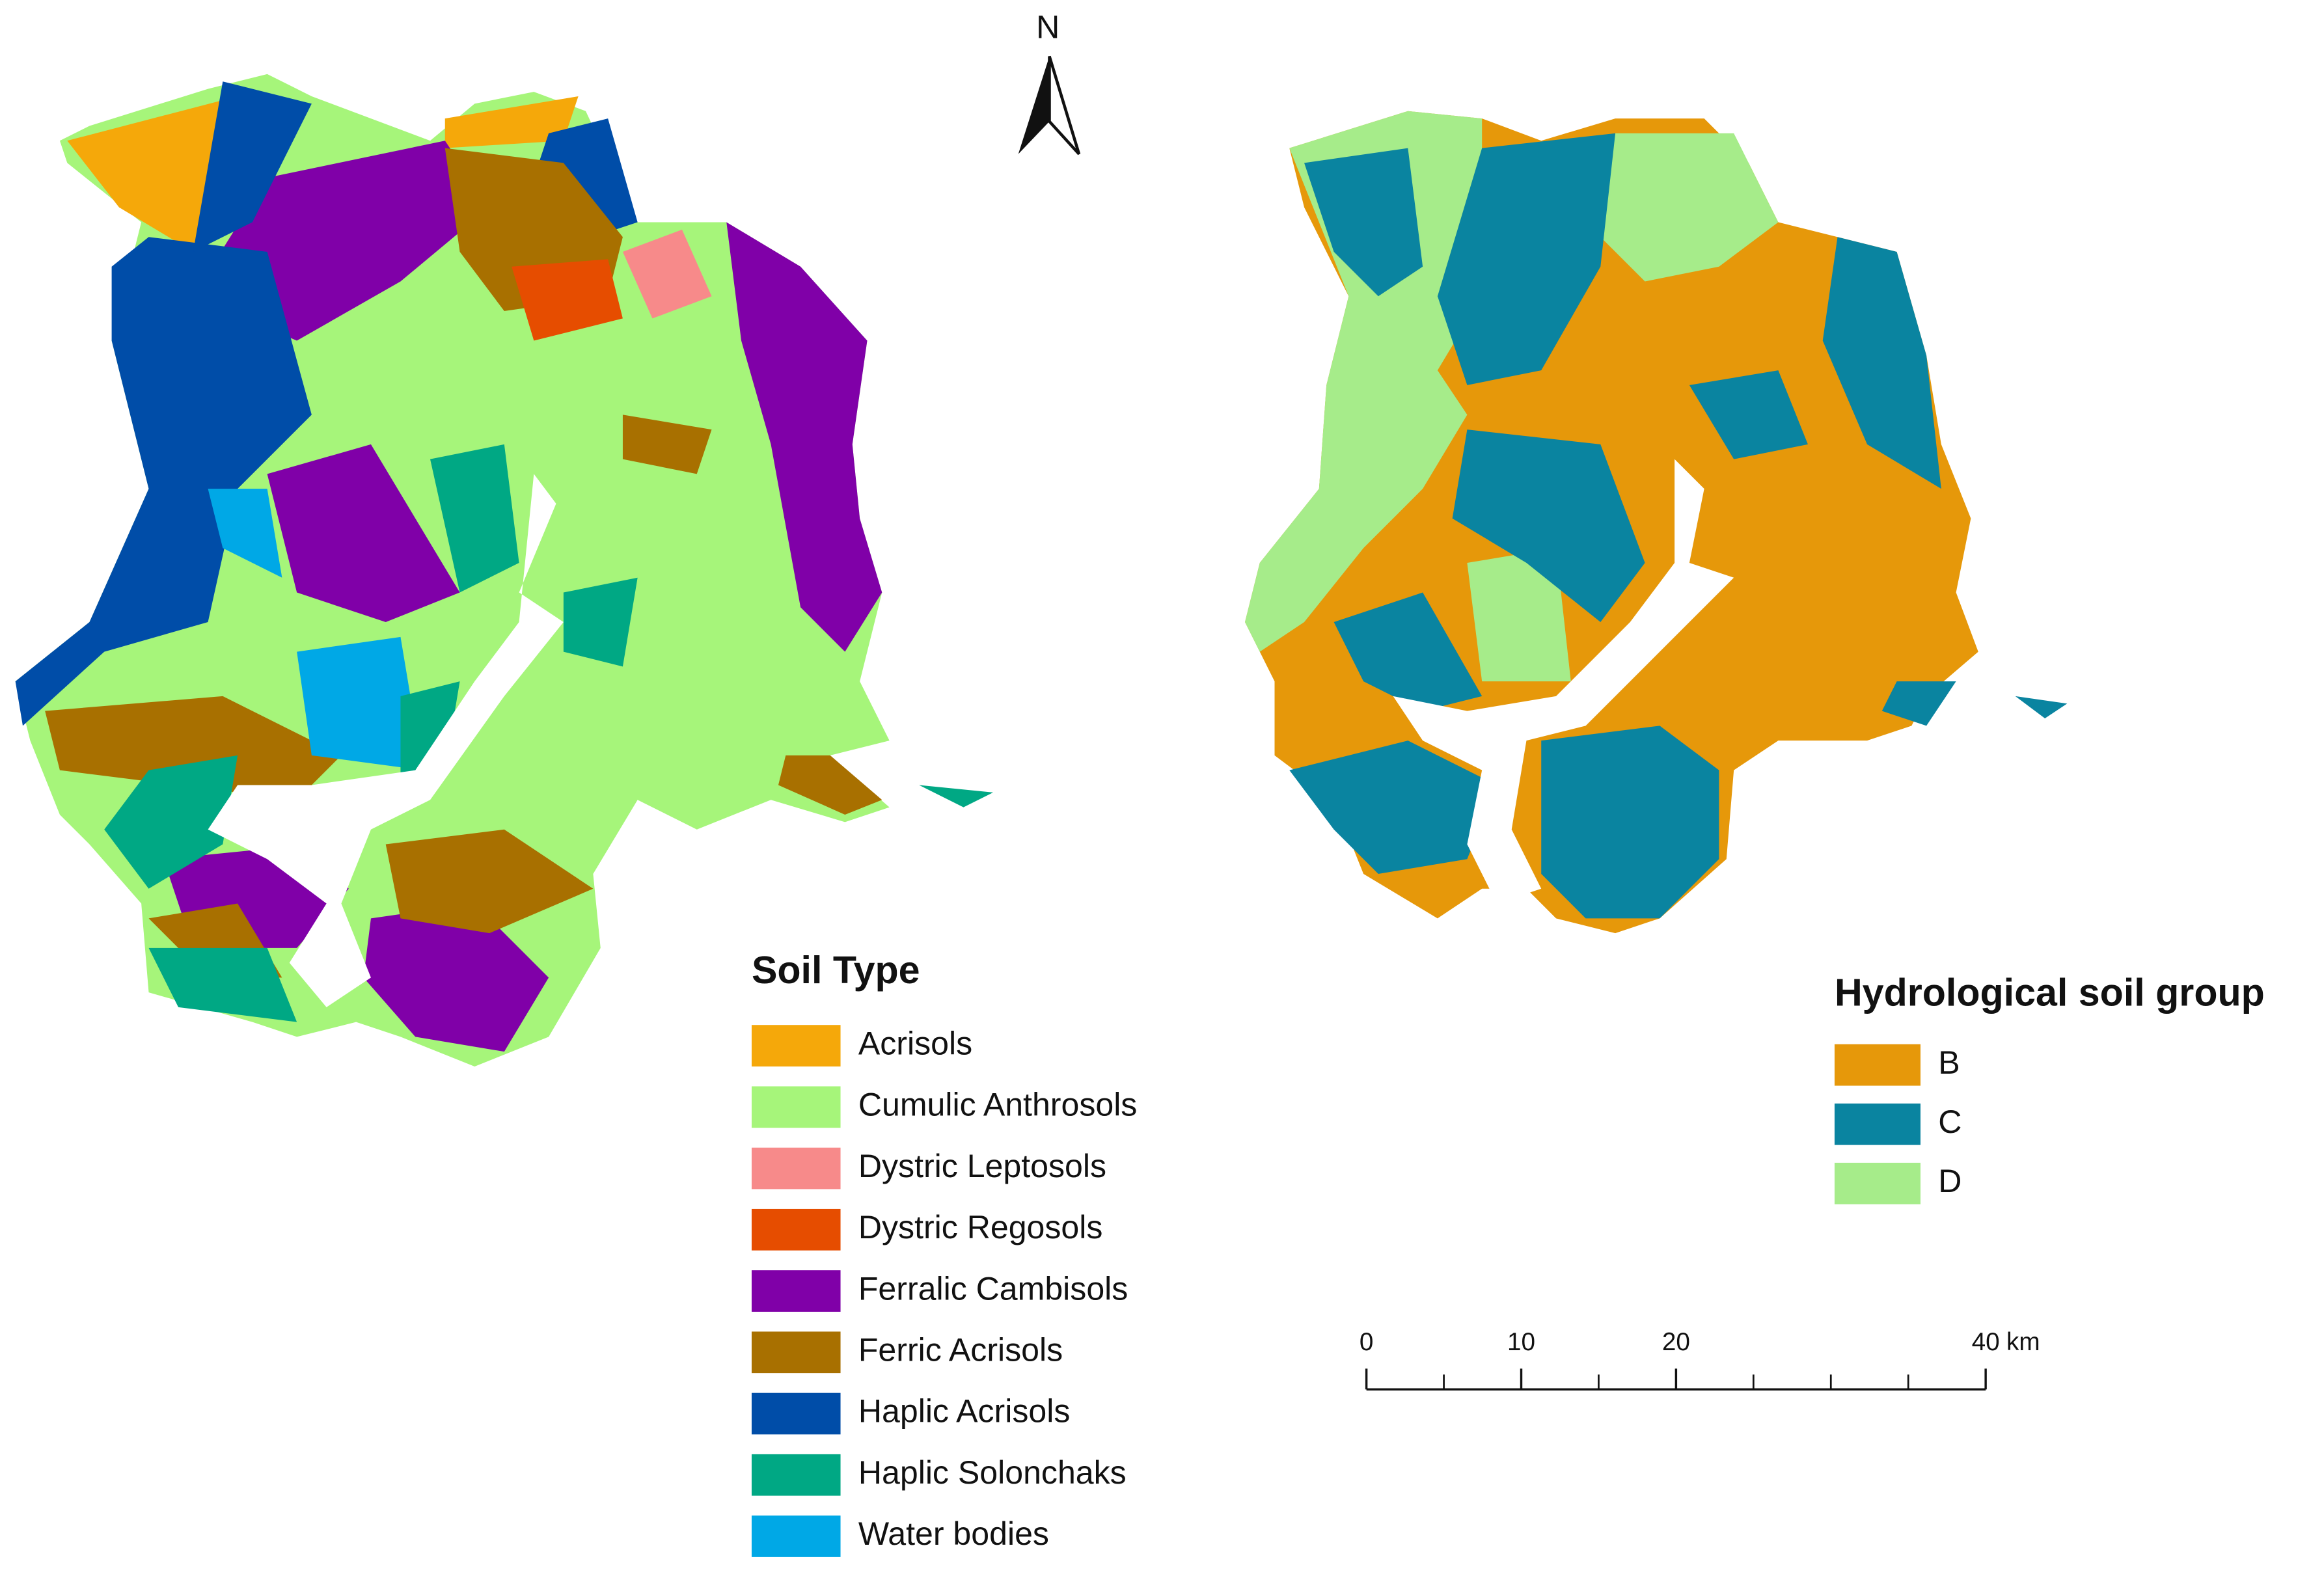  Describe the element at coordinates (915, 1043) in the screenshot. I see `legend-label: Acrisols` at that location.